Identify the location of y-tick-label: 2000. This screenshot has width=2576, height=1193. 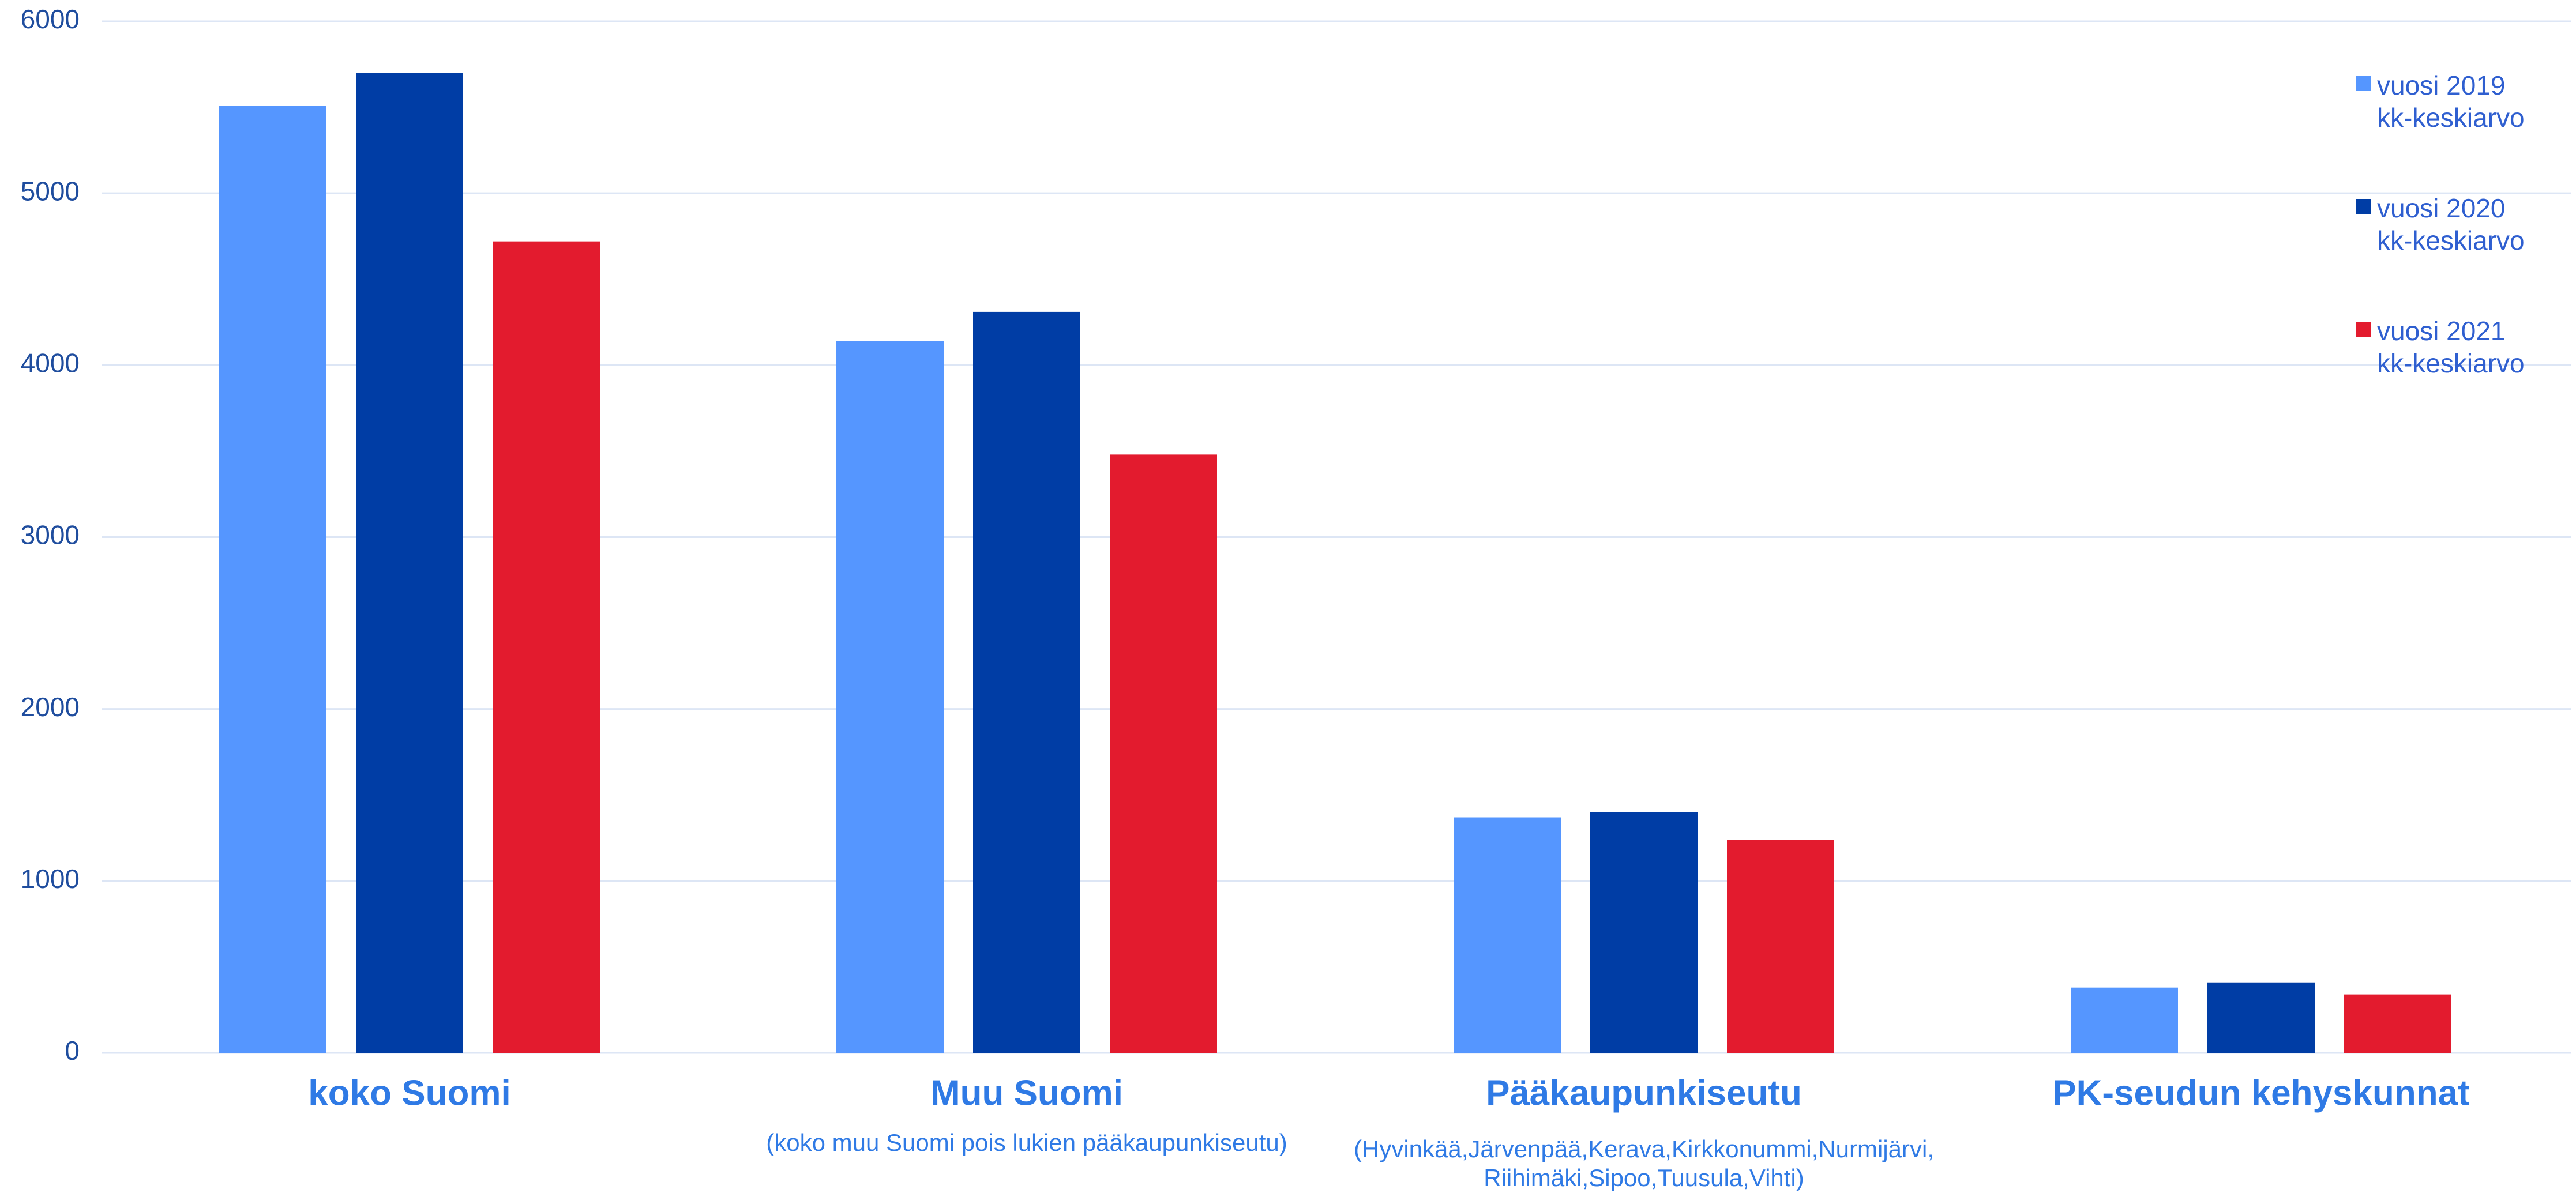
(50, 707).